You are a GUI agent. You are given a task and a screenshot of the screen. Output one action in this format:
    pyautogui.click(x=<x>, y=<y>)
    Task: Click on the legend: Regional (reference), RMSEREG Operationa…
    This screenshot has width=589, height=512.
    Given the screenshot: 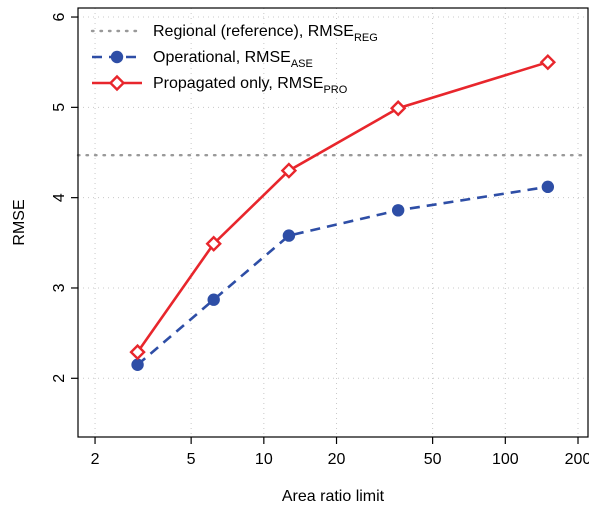 What is the action you would take?
    pyautogui.click(x=234, y=59)
    